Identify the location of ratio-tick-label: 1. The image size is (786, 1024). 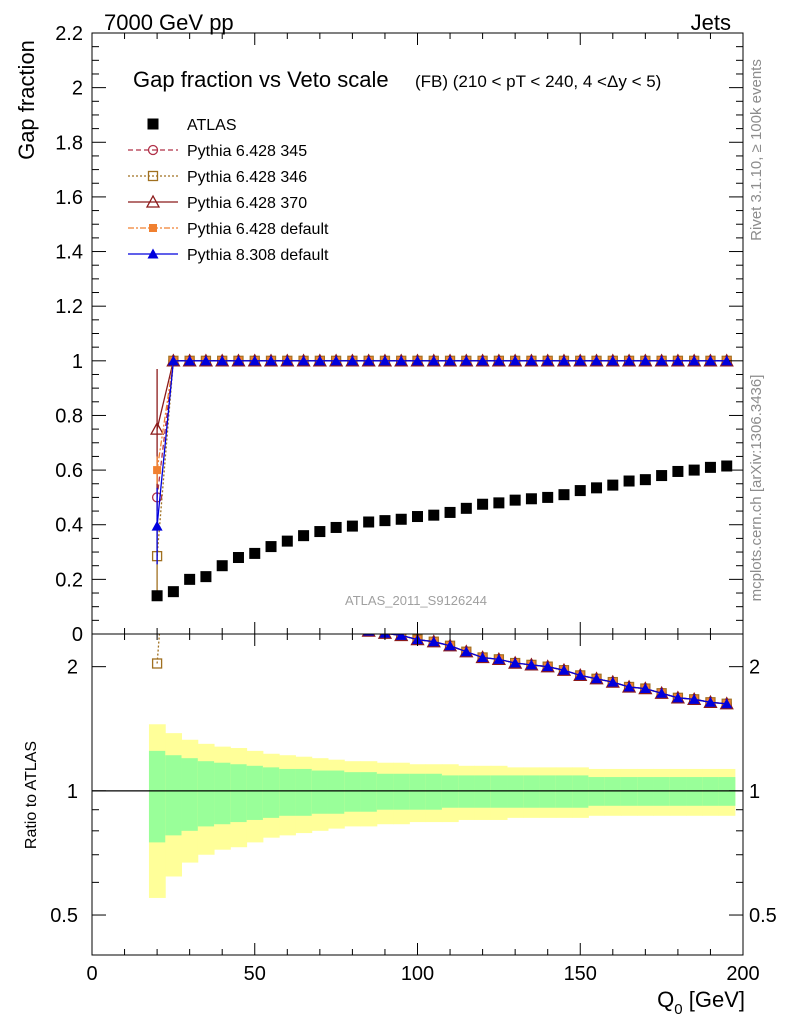
(72, 792).